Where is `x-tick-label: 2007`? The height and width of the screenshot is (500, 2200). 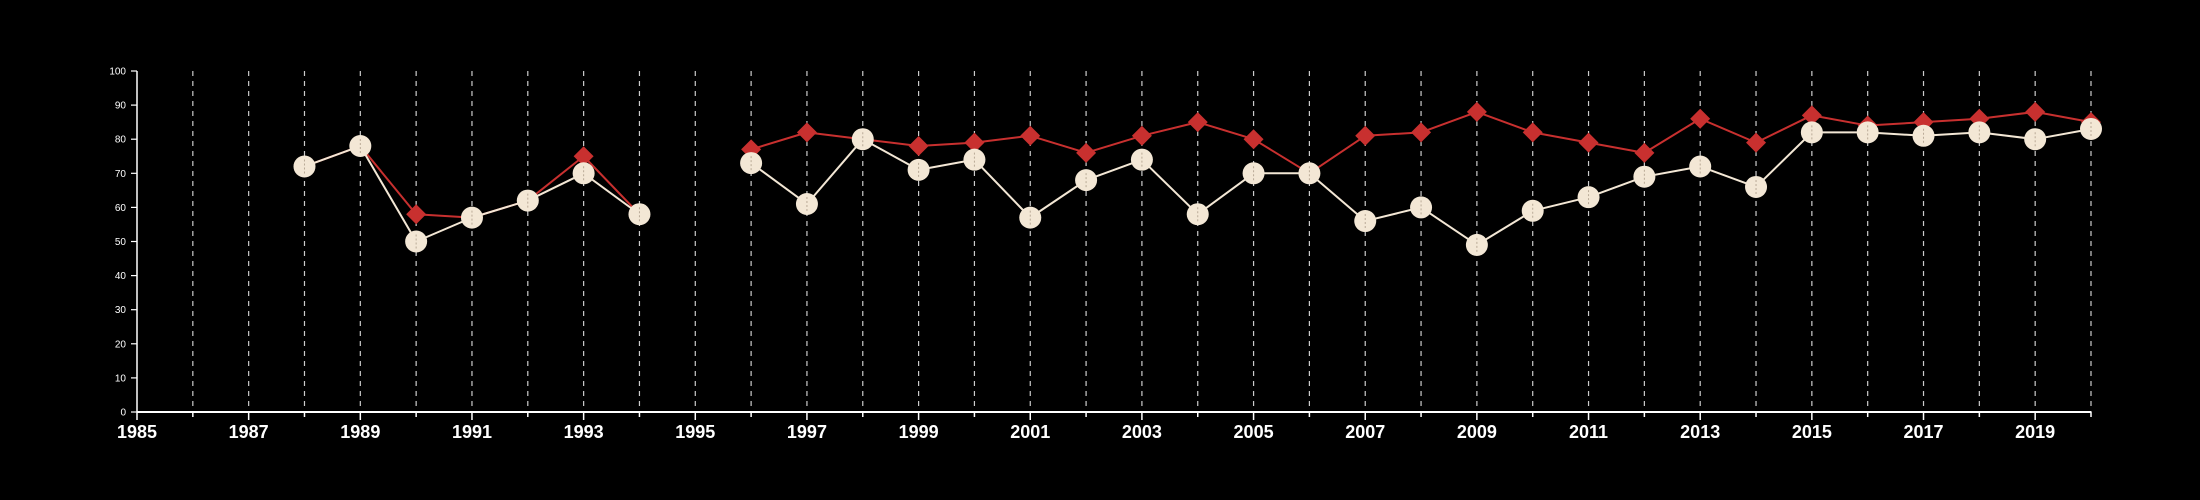
x-tick-label: 2007 is located at coordinates (1365, 432).